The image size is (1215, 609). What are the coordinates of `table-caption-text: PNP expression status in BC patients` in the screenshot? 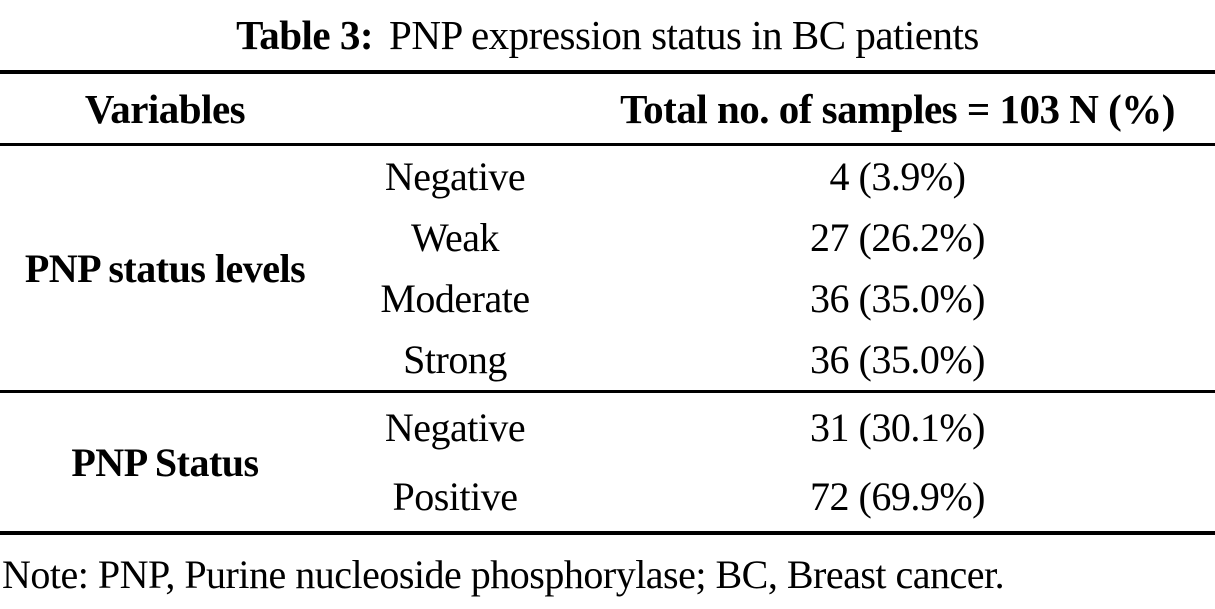 It's located at (684, 35).